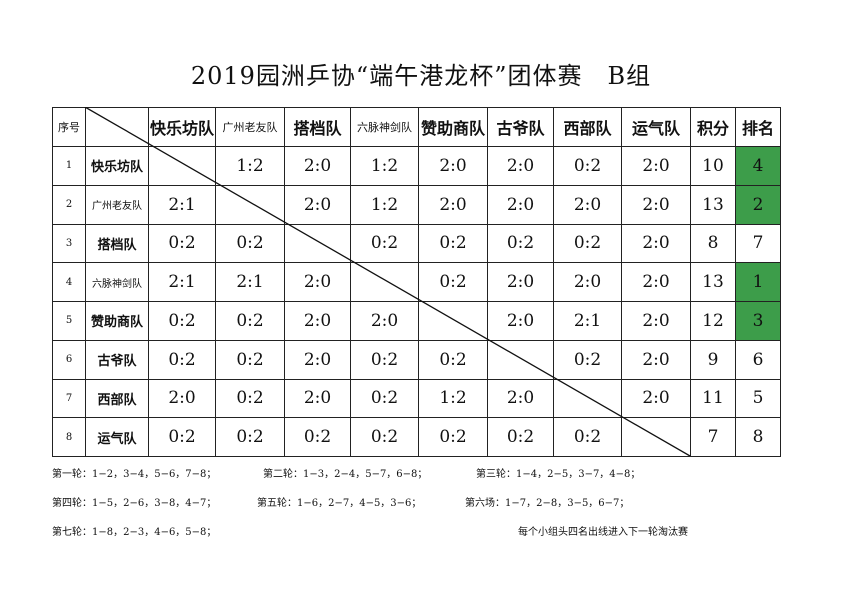  What do you see at coordinates (558, 474) in the screenshot?
I see `round-3-schedule: 第三轮：1−4，2−5，3−7，4−8；` at bounding box center [558, 474].